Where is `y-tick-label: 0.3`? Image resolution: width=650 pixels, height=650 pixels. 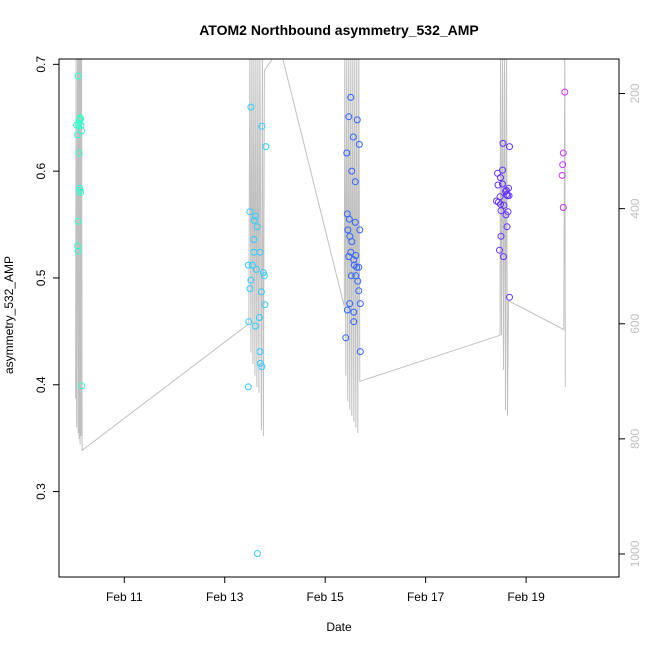 y-tick-label: 0.3 is located at coordinates (41, 491).